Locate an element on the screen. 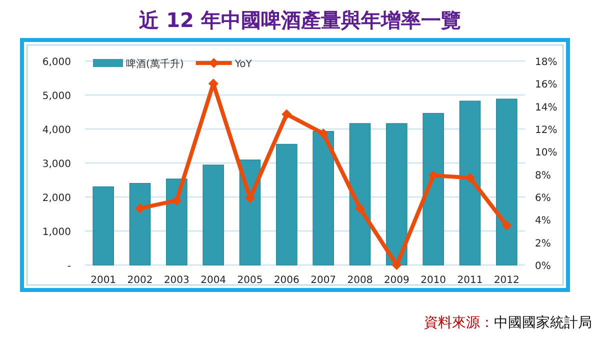 The height and width of the screenshot is (339, 600). x-tick-label: 2010 is located at coordinates (433, 280).